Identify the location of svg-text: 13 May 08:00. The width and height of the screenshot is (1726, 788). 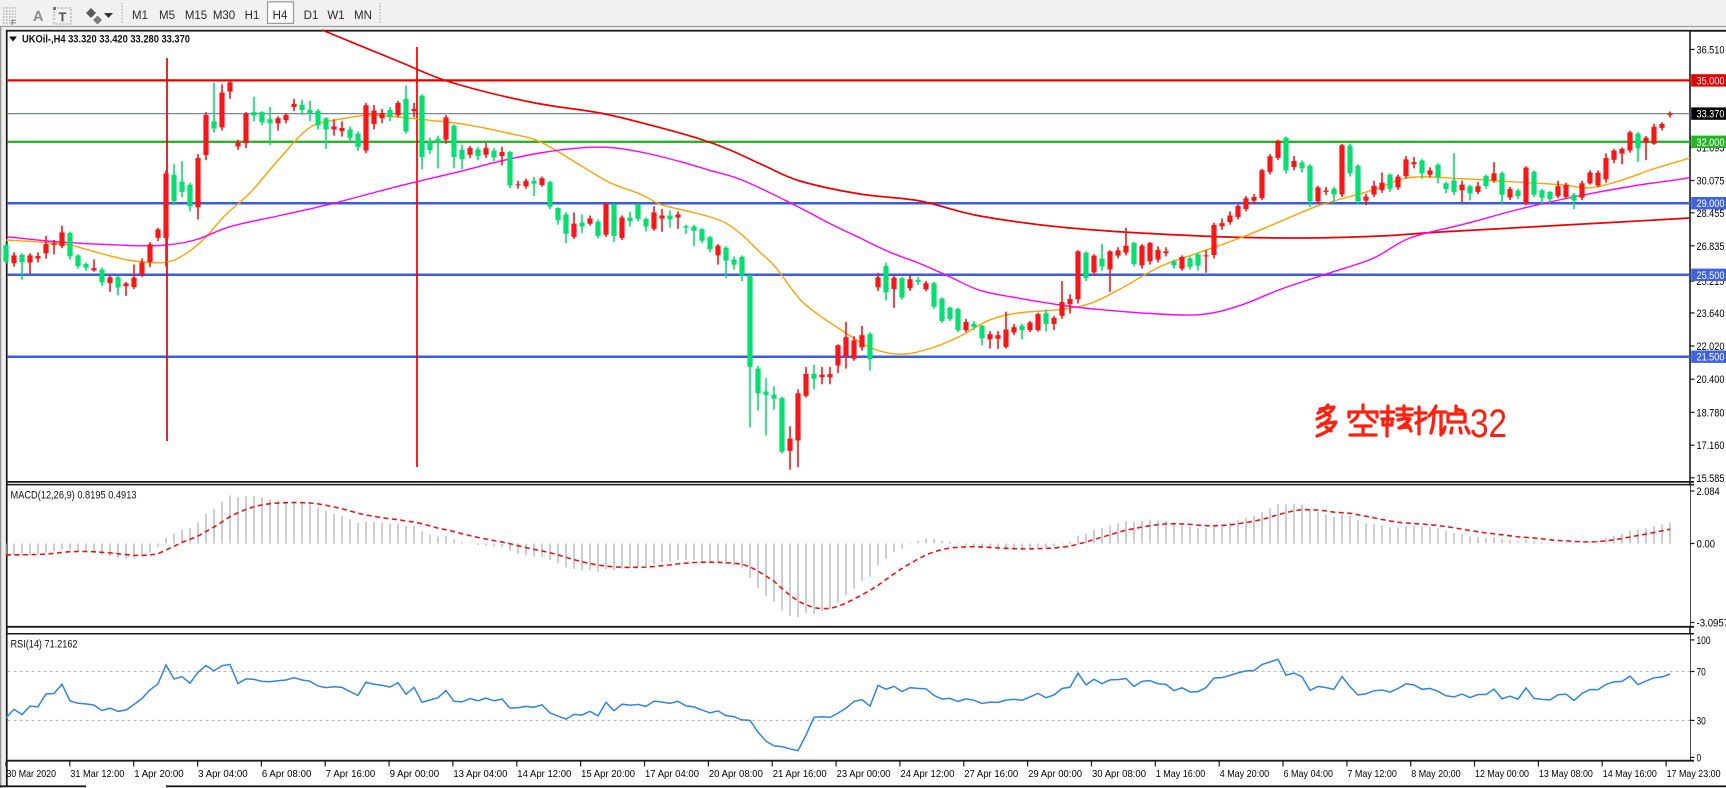
(1566, 774).